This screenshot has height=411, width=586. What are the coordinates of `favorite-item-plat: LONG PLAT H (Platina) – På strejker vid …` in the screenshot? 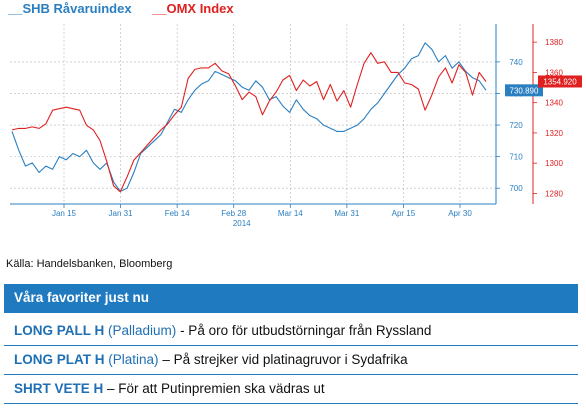 It's located at (291, 360).